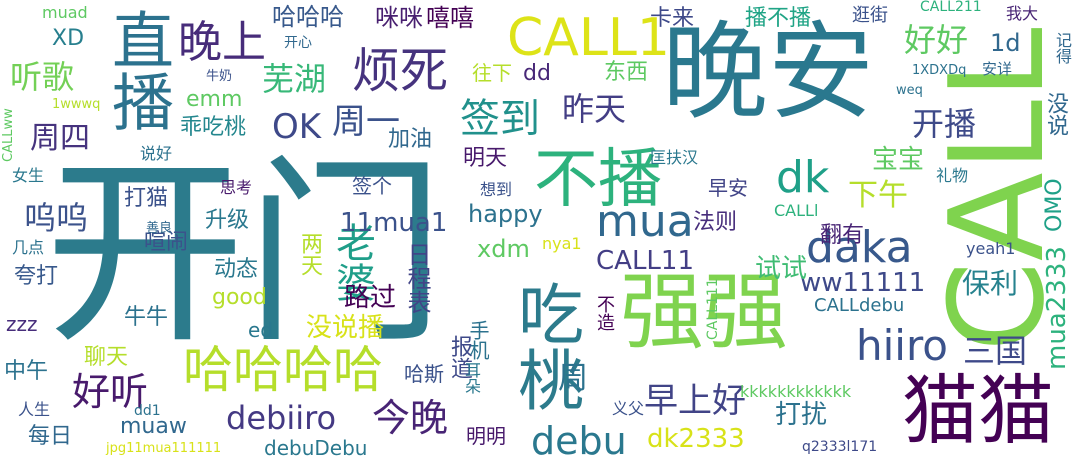  What do you see at coordinates (492, 73) in the screenshot?
I see `cloud-word: 往下` at bounding box center [492, 73].